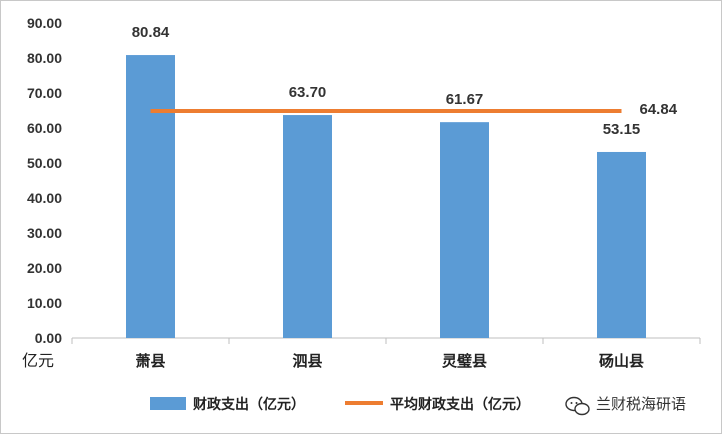 The width and height of the screenshot is (722, 434). I want to click on x-category-label: 砀山县, so click(621, 361).